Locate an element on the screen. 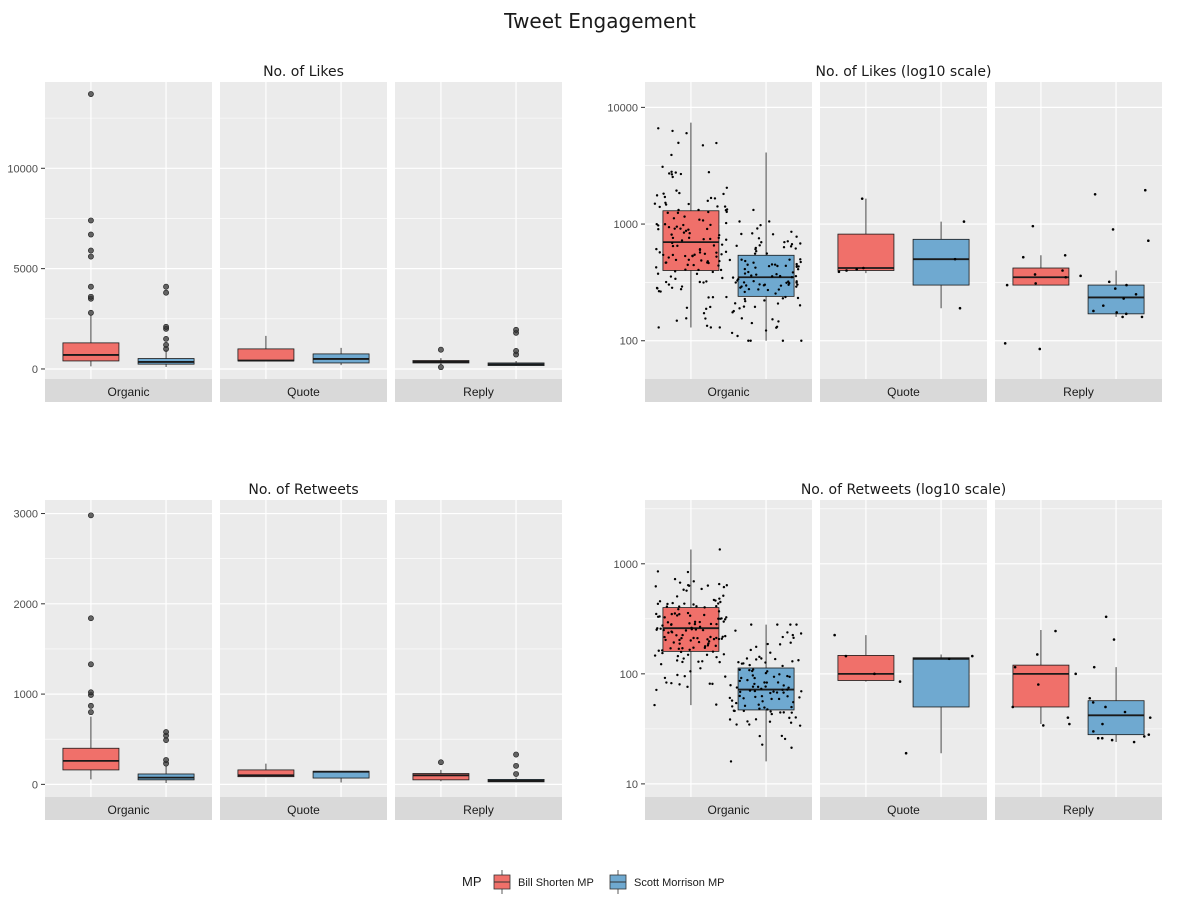  facet-strip-label: Quote is located at coordinates (303, 392).